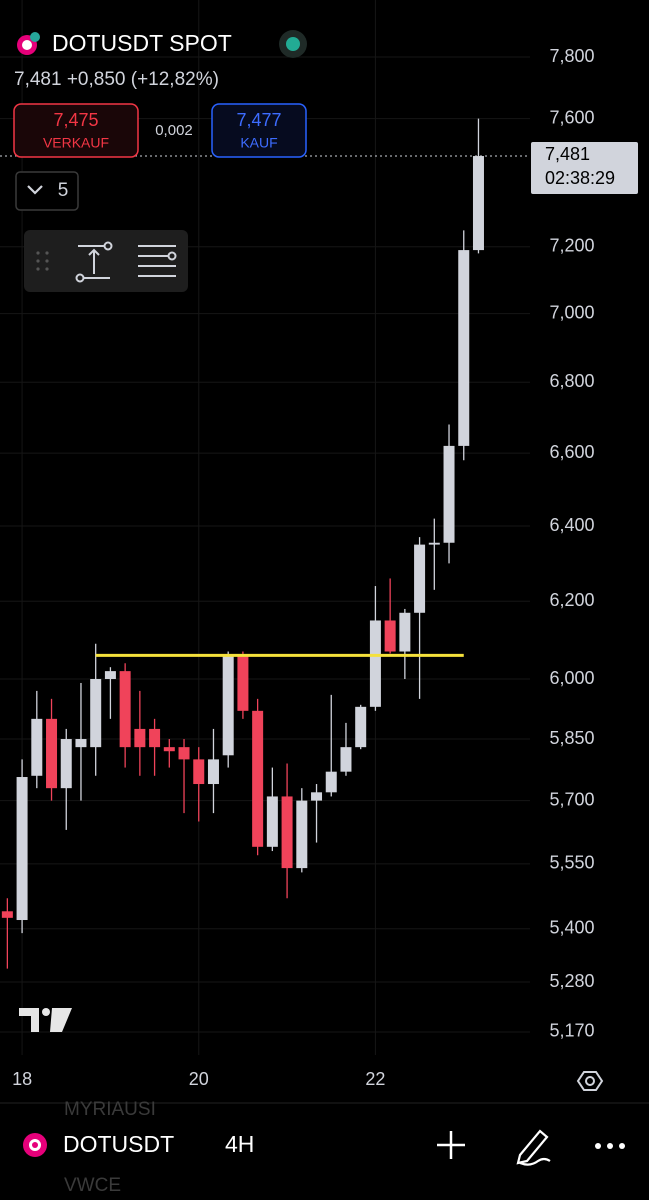 Image resolution: width=649 pixels, height=1200 pixels. Describe the element at coordinates (293, 44) in the screenshot. I see `market-status-dot` at that location.